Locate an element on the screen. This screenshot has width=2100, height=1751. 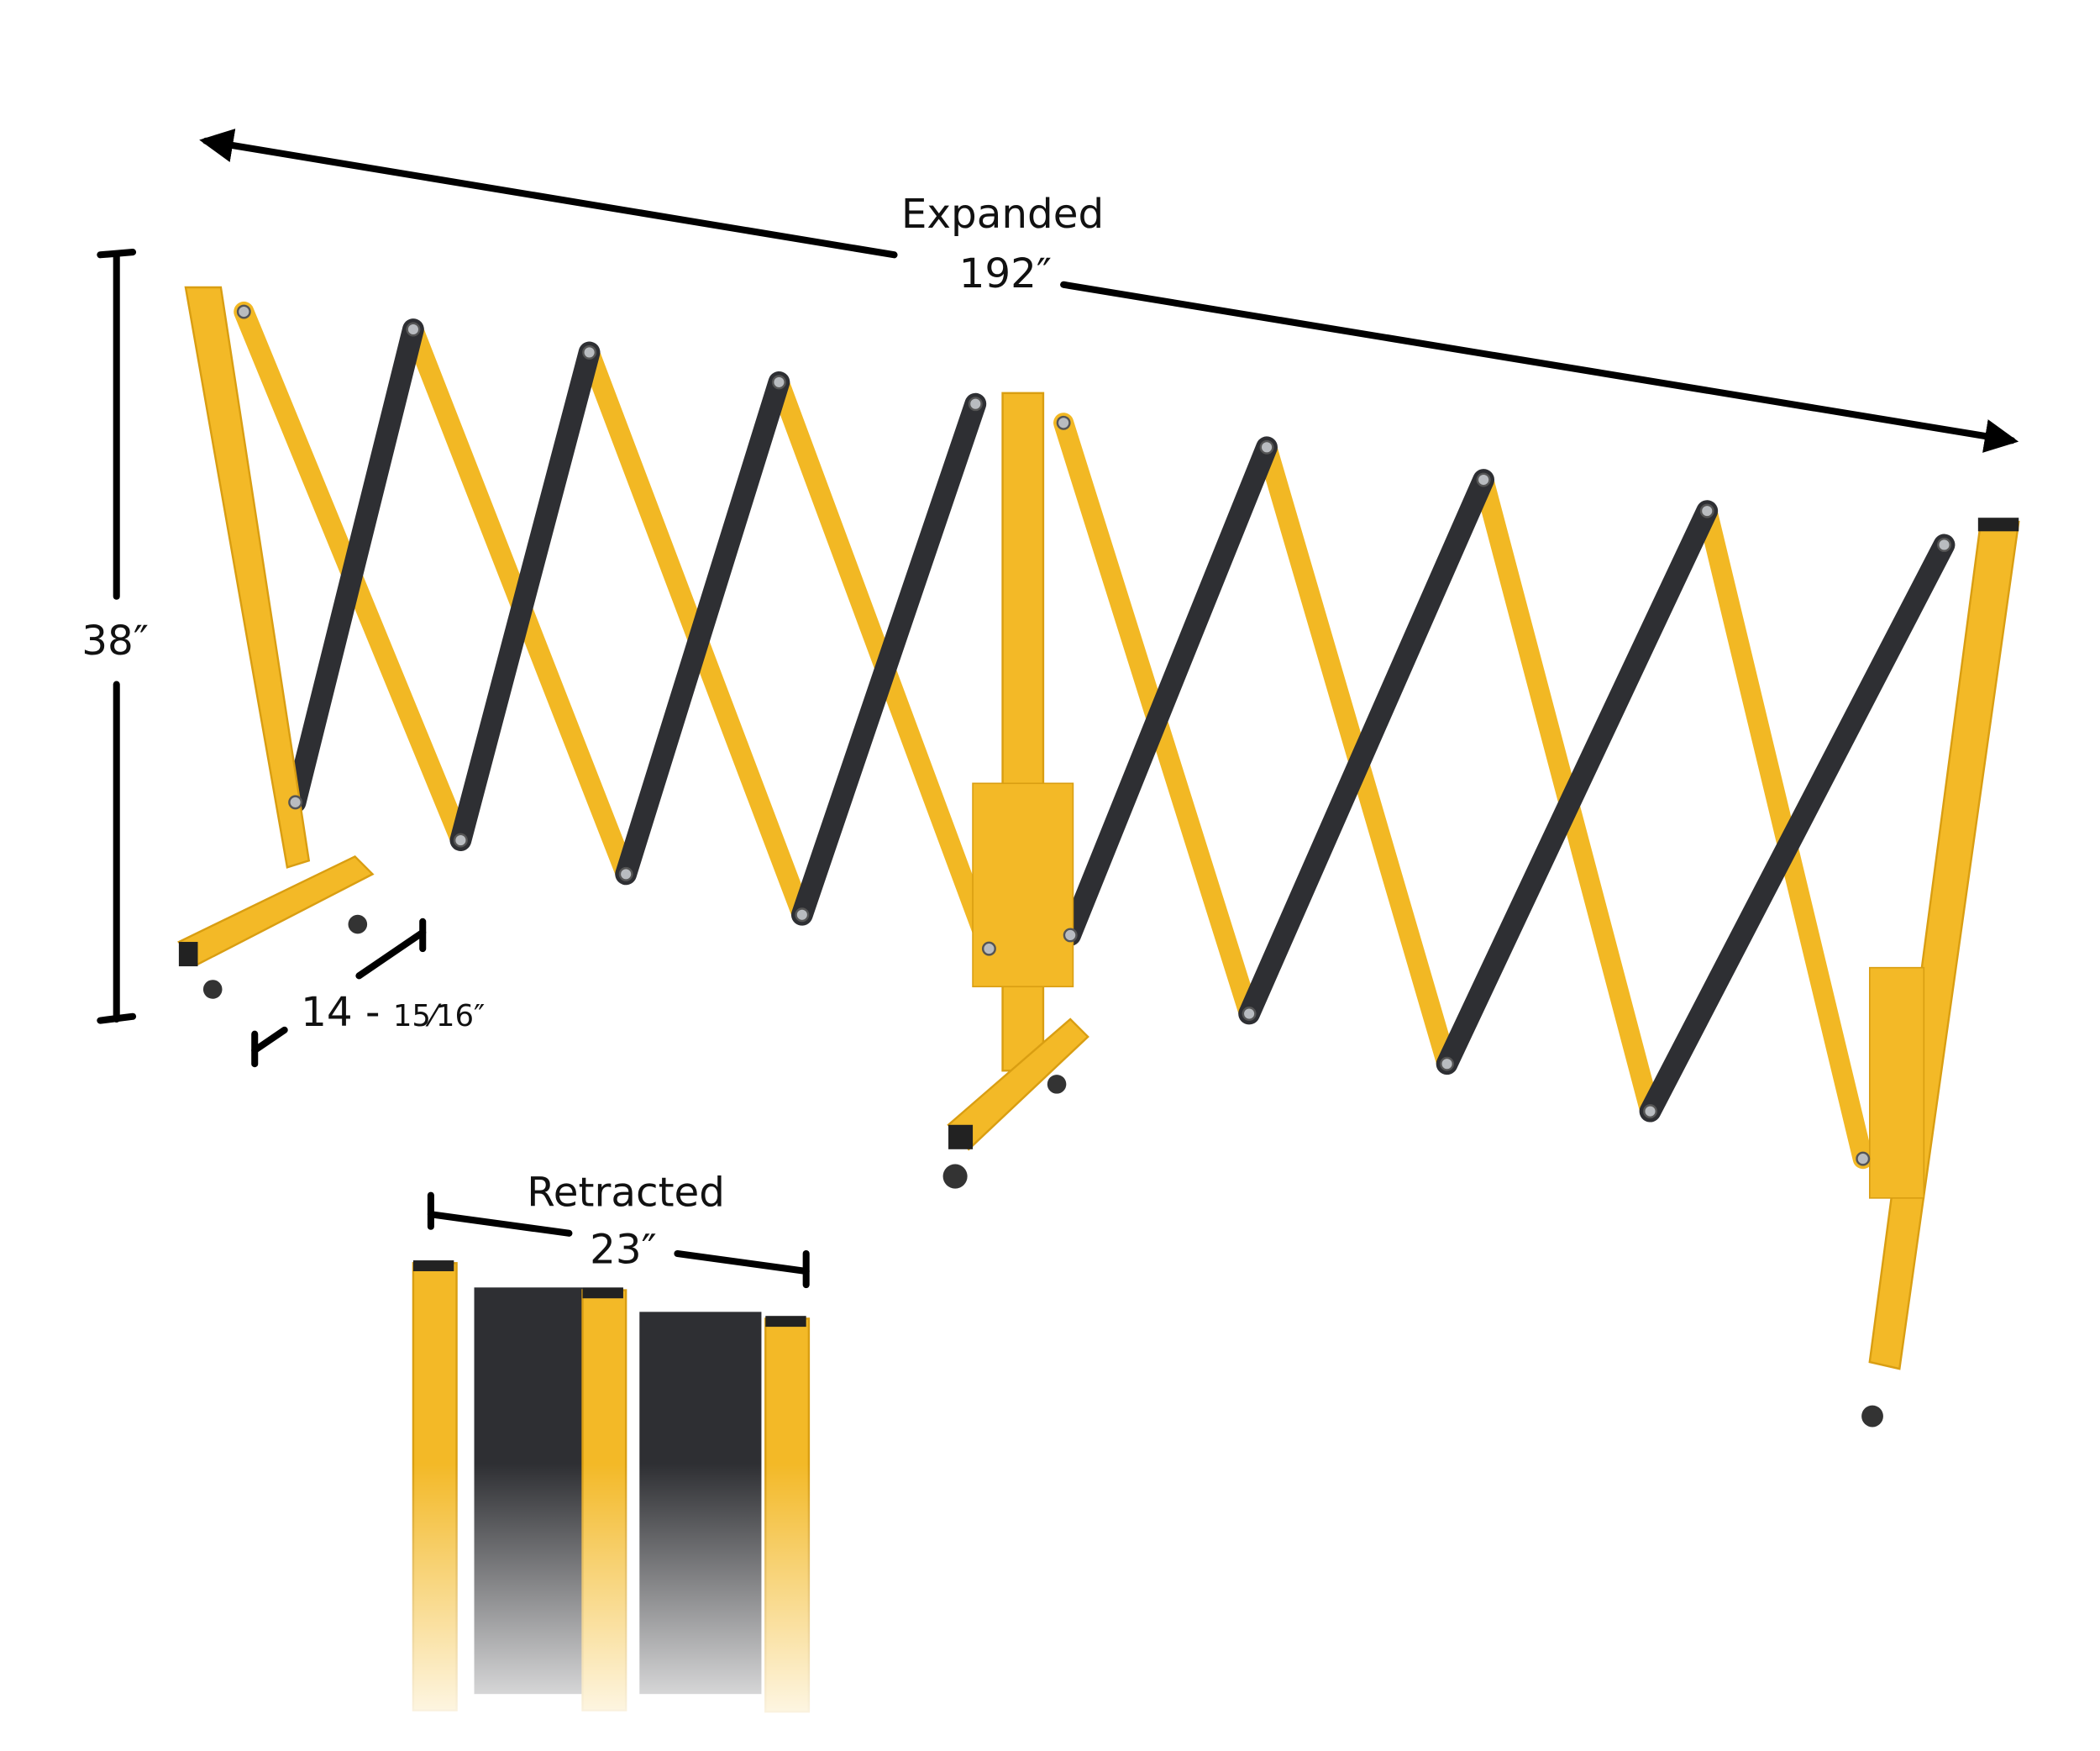
left-rear-caster-icon is located at coordinates (358, 924).